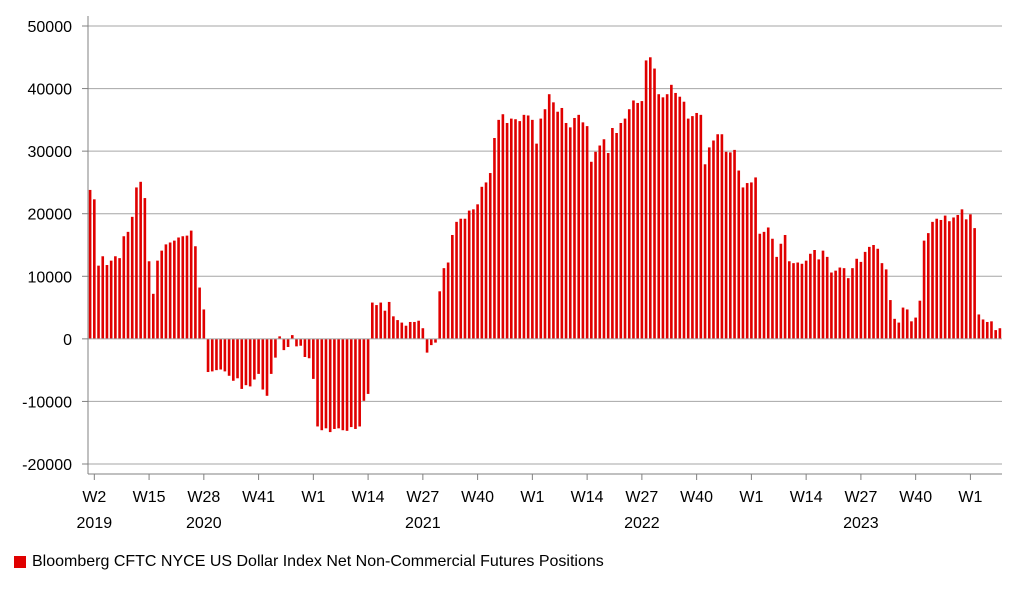  Describe the element at coordinates (47, 246) in the screenshot. I see `y-axis-tick-labels: -20000 -10000 0 10000 20000 30000 40000 50000` at that location.